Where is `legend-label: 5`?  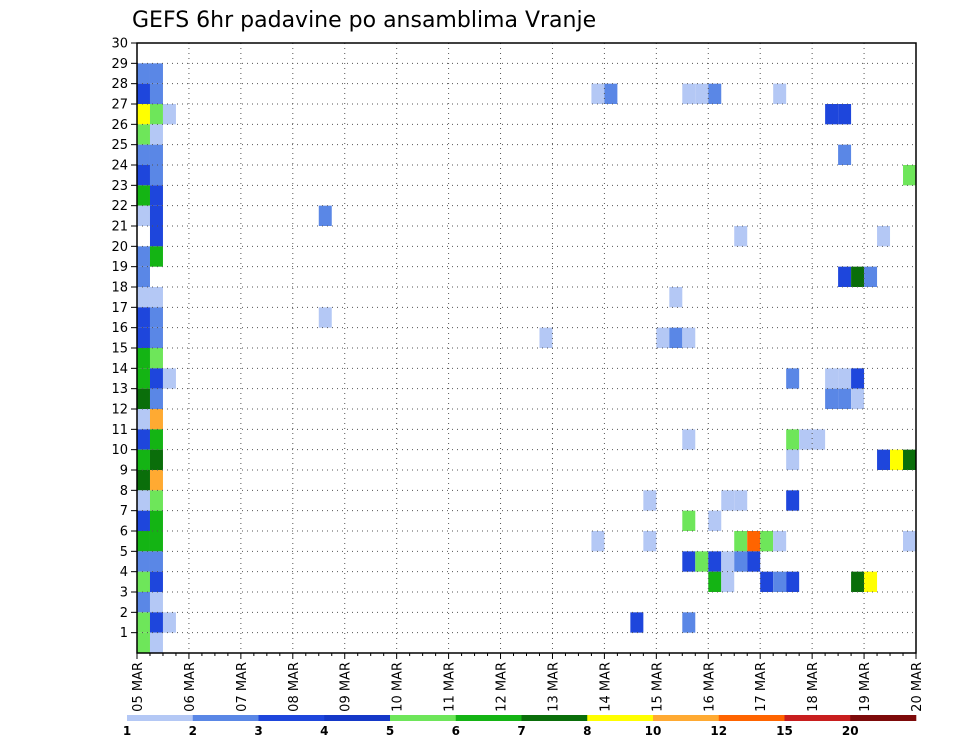 legend-label: 5 is located at coordinates (390, 731).